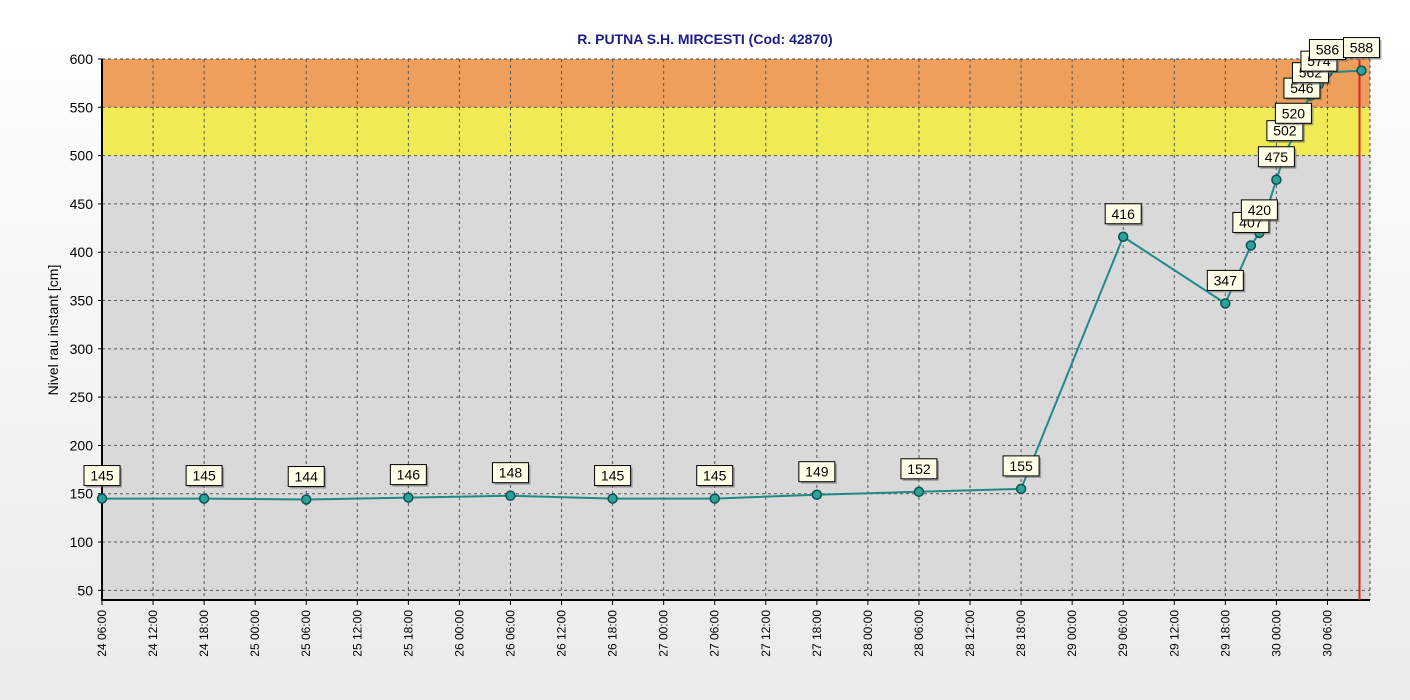 Image resolution: width=1410 pixels, height=700 pixels. I want to click on data-label: 586, so click(1328, 50).